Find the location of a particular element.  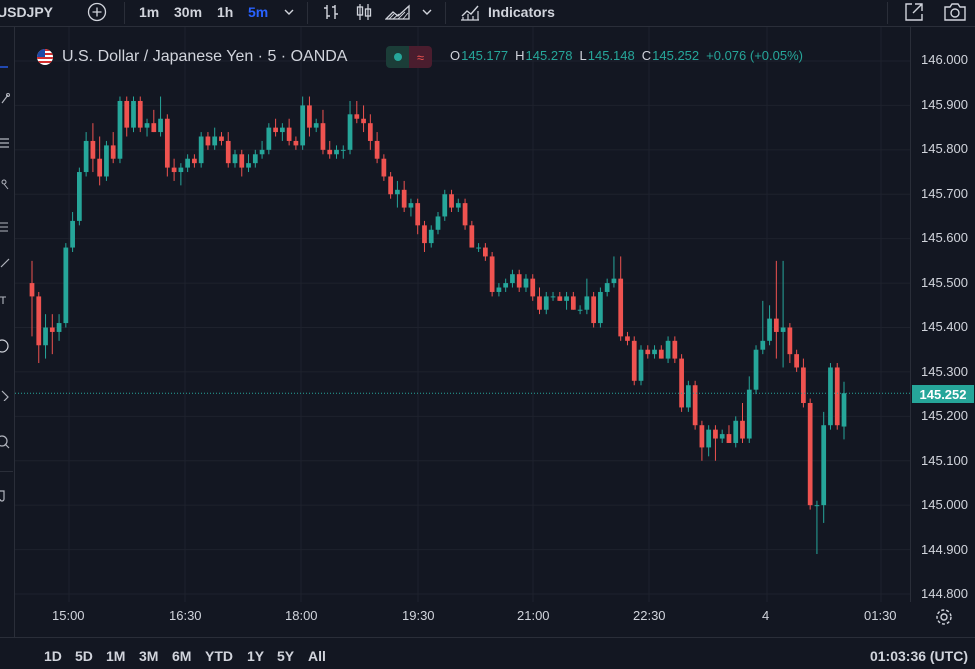

icon-tool-icon is located at coordinates (6, 346).